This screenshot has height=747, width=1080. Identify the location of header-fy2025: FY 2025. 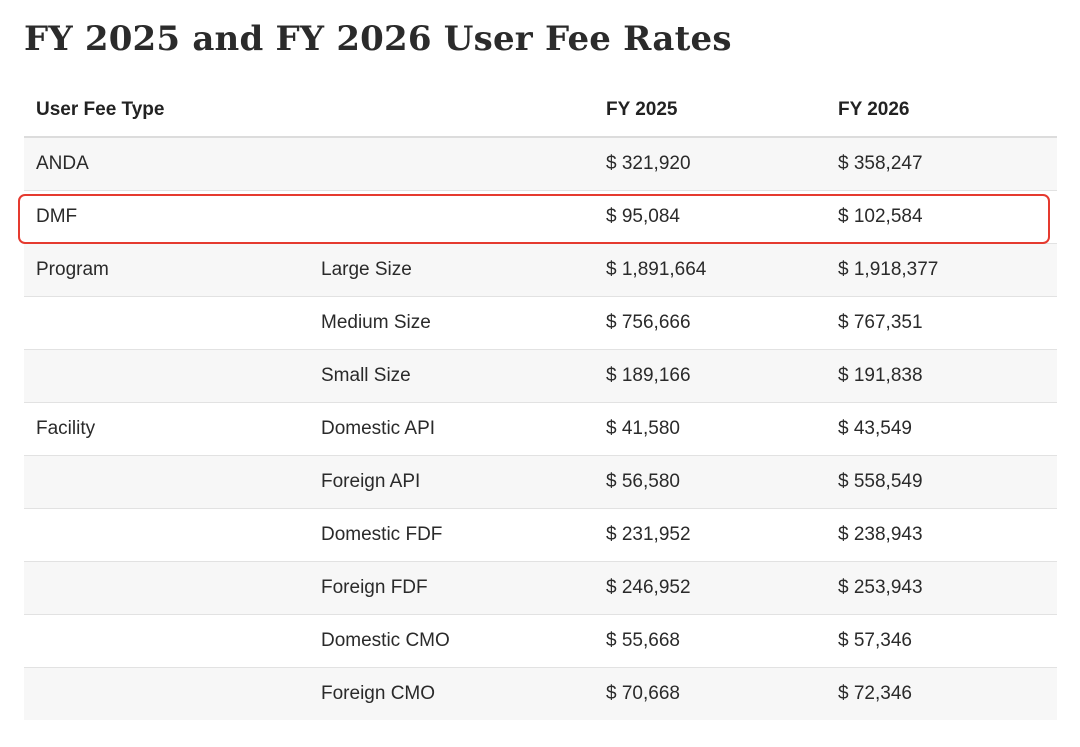
(710, 111).